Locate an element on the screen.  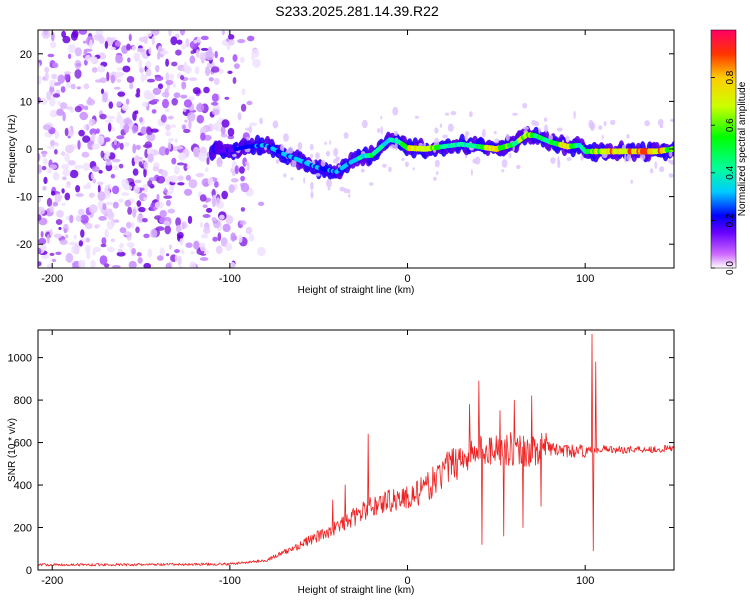
spectrogram-ytick-label: 10 is located at coordinates (26, 102).